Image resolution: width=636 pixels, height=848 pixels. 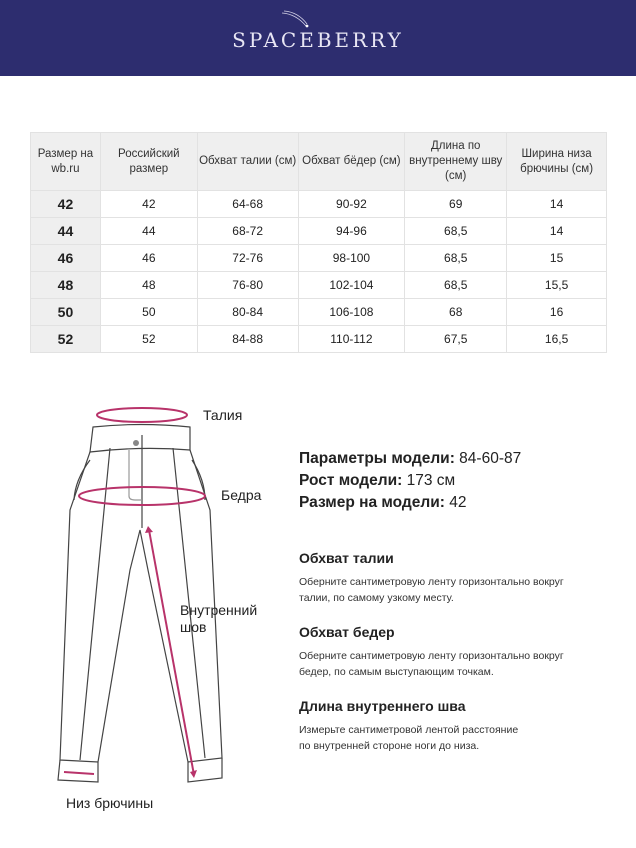 What do you see at coordinates (247, 285) in the screenshot?
I see `table-cell: 76-80` at bounding box center [247, 285].